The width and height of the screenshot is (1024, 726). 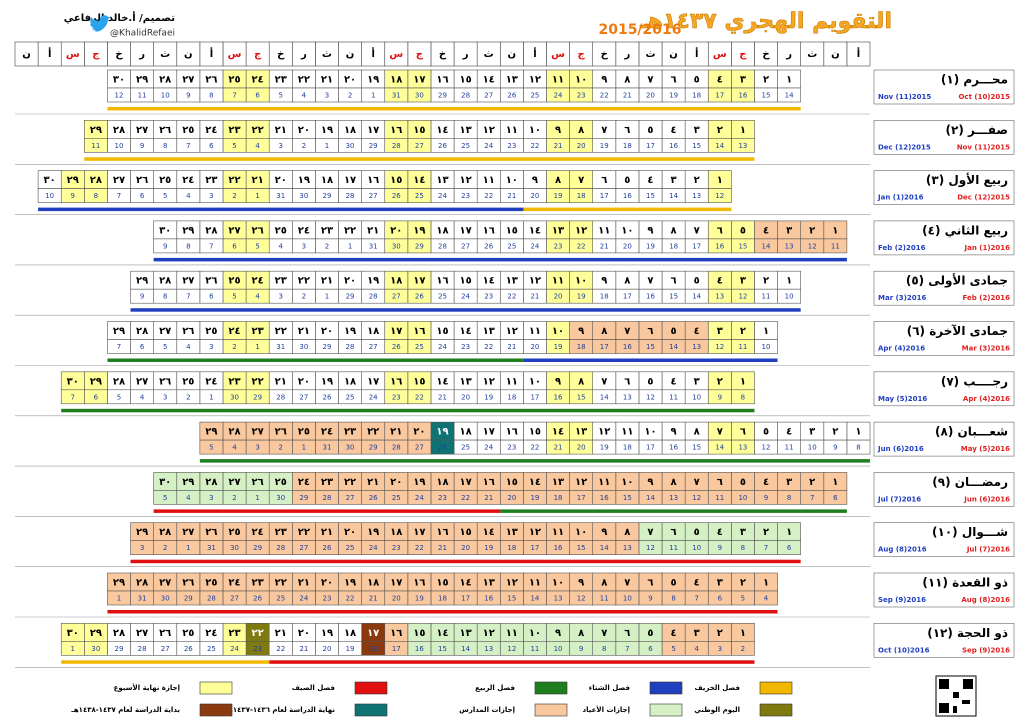 I want to click on legend-swatch, so click(x=666, y=710).